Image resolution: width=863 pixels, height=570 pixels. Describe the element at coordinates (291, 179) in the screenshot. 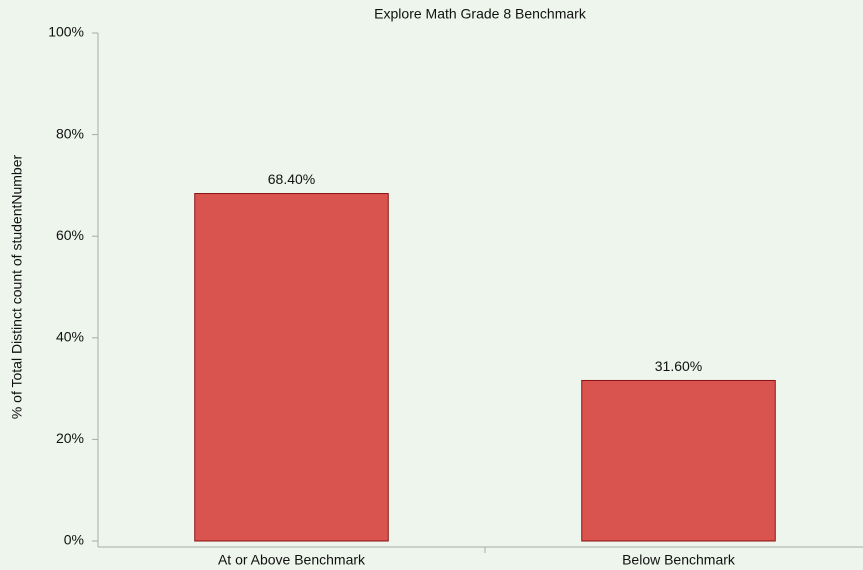

I see `value-label: 68.40%` at that location.